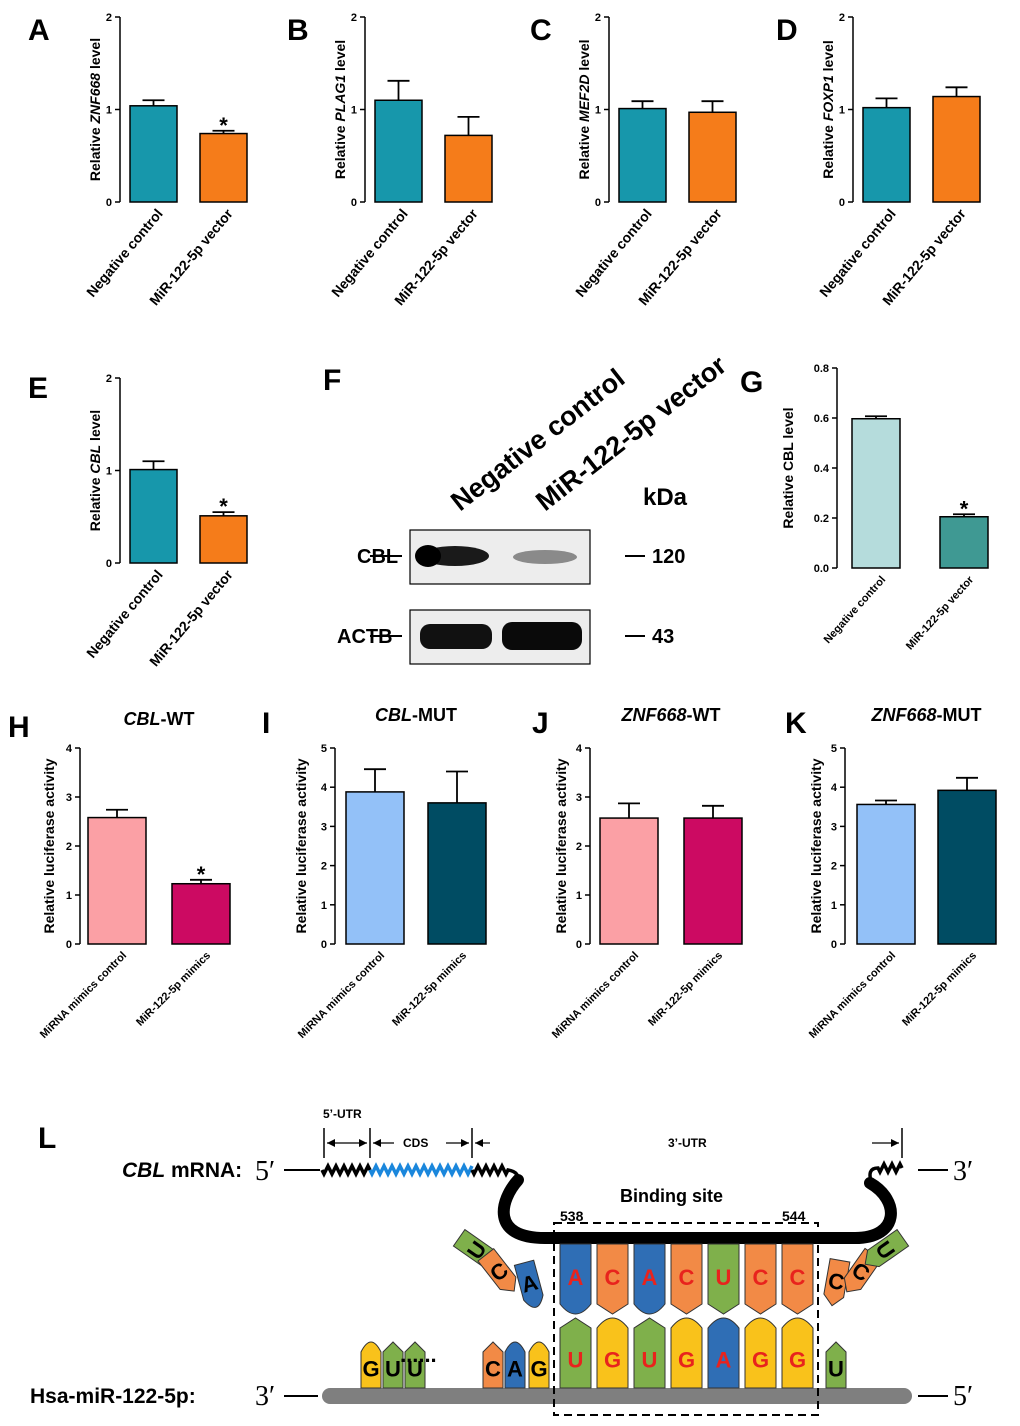  I want to click on panel-label-g: G, so click(751, 382).